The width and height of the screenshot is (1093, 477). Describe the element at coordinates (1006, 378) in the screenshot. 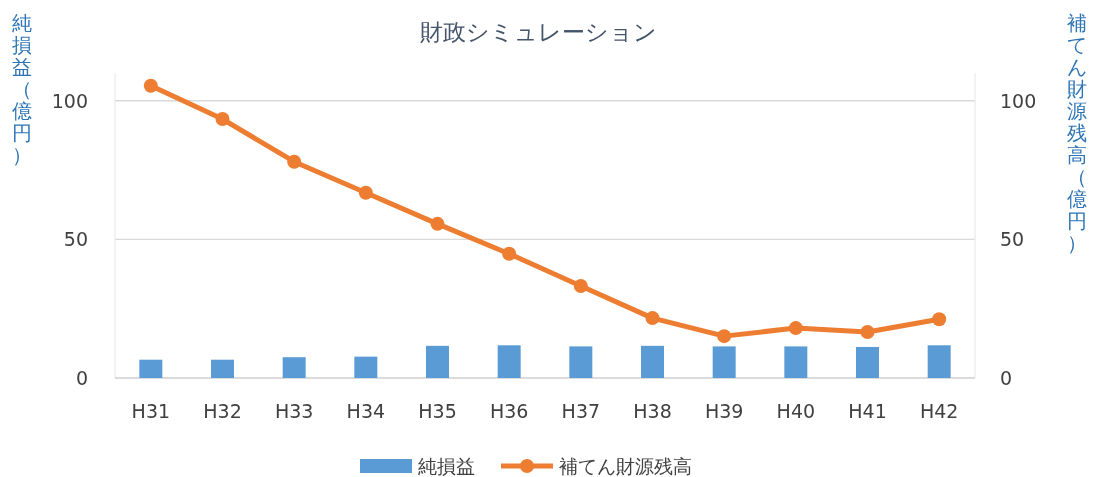

I see `y2-tick-label: 0` at that location.